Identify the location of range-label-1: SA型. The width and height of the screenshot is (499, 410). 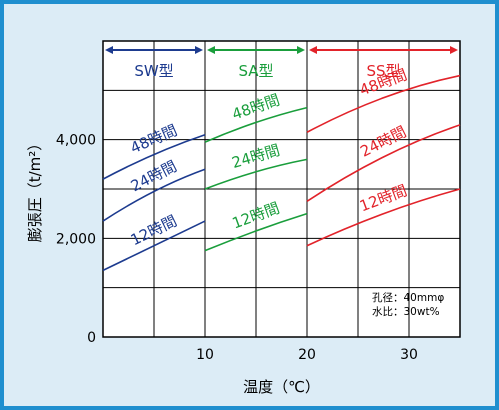
(255, 71).